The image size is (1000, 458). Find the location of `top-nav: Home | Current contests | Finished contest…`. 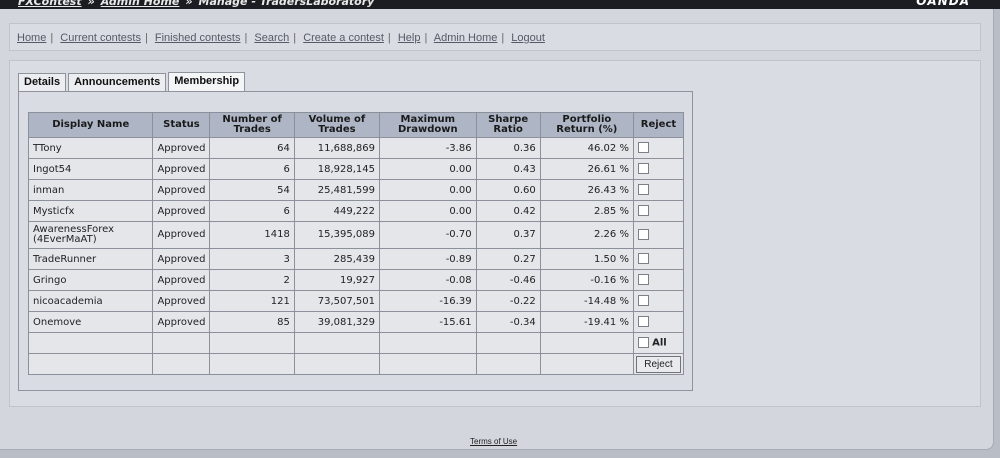

top-nav: Home | Current contests | Finished contest… is located at coordinates (495, 37).